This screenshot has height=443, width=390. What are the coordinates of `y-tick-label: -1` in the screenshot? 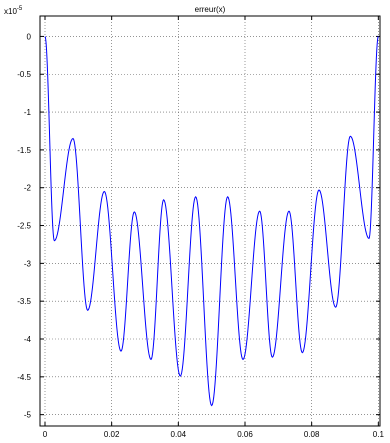 It's located at (28, 112).